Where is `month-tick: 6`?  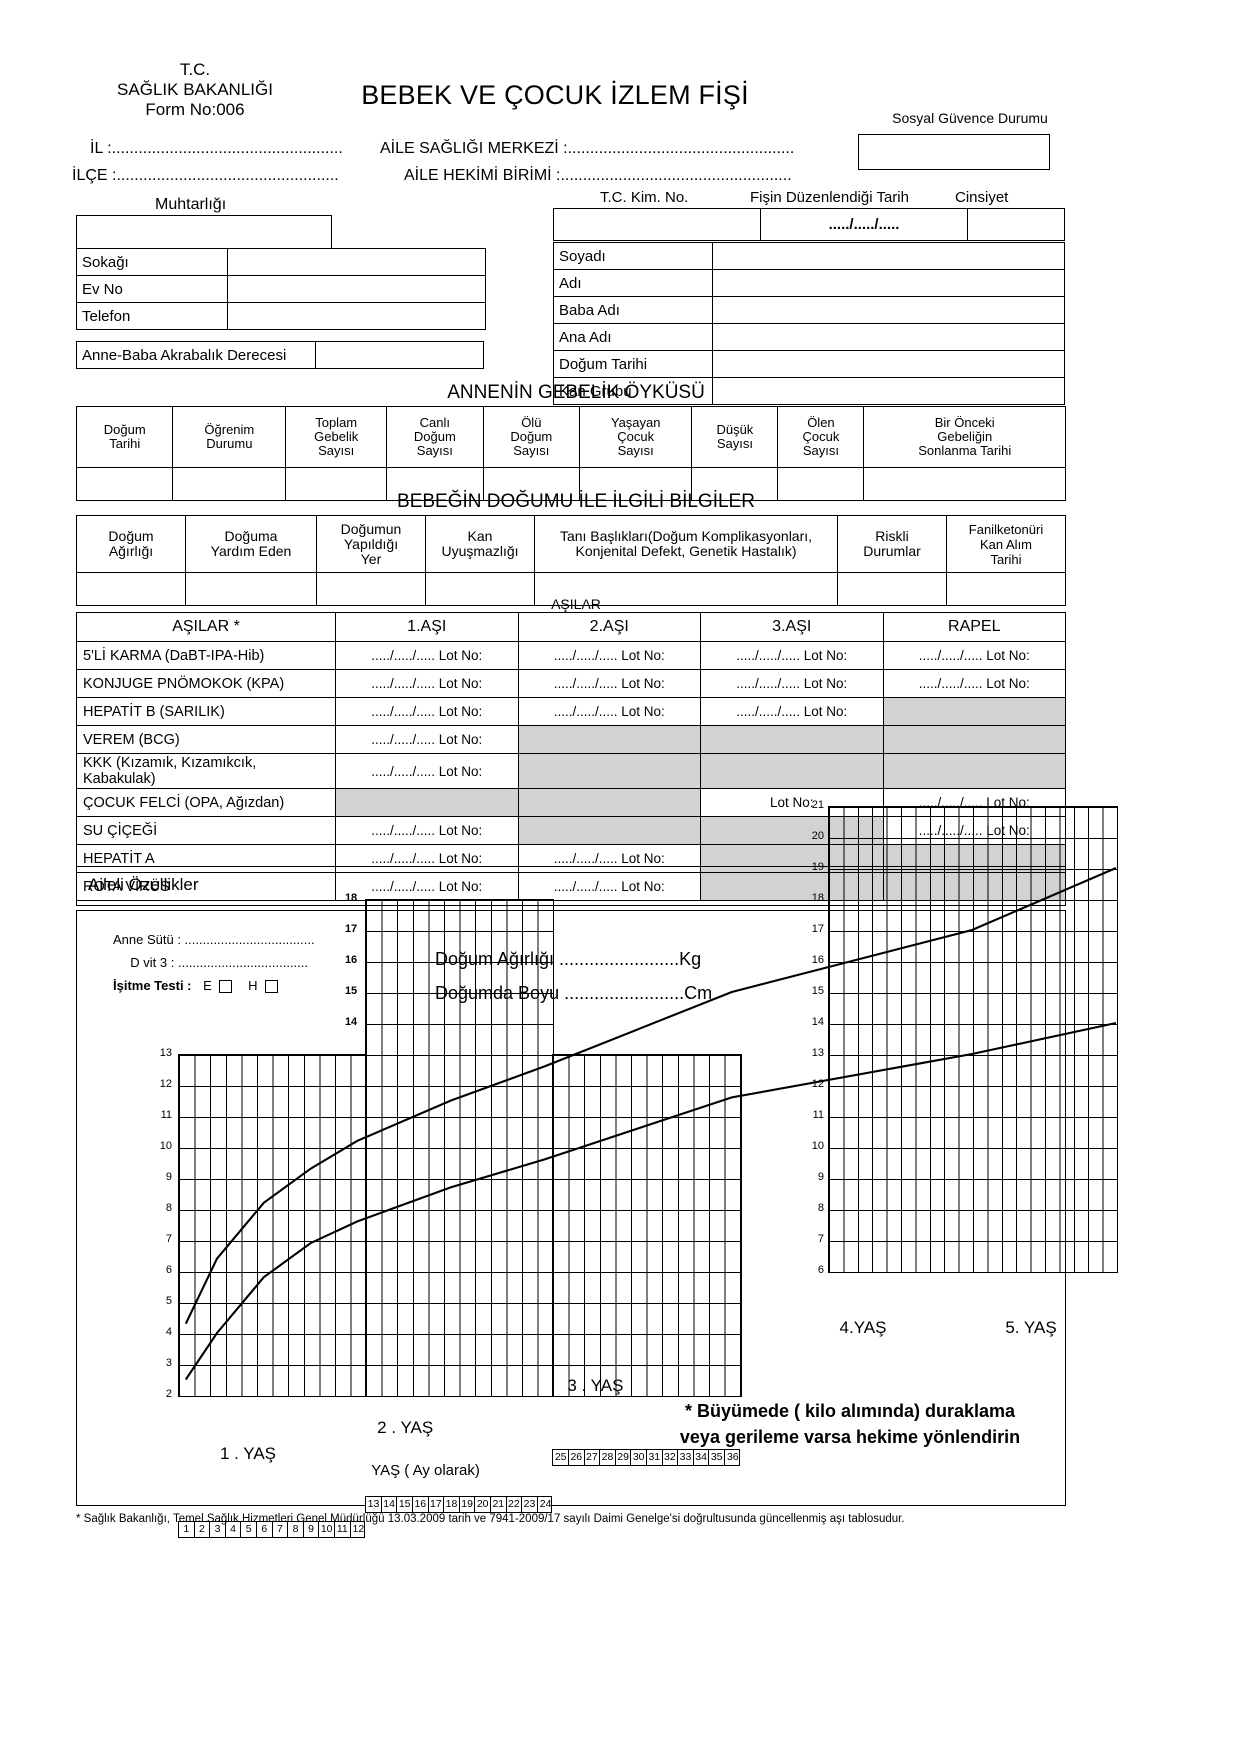 month-tick: 6 is located at coordinates (265, 1529).